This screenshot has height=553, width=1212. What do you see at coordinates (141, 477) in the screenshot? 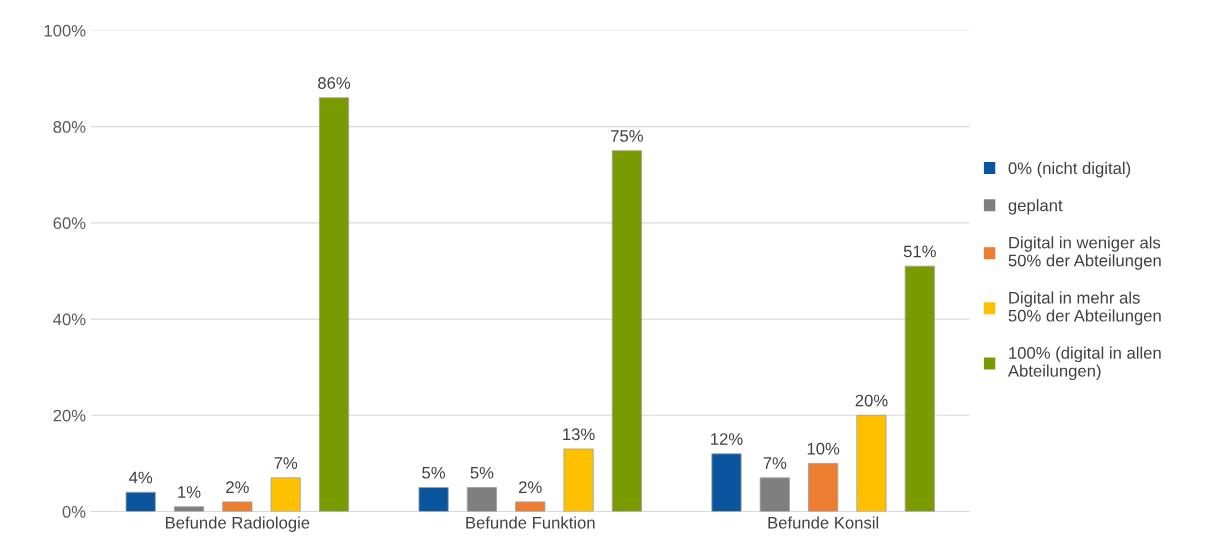
I see `data-label: 4%` at bounding box center [141, 477].